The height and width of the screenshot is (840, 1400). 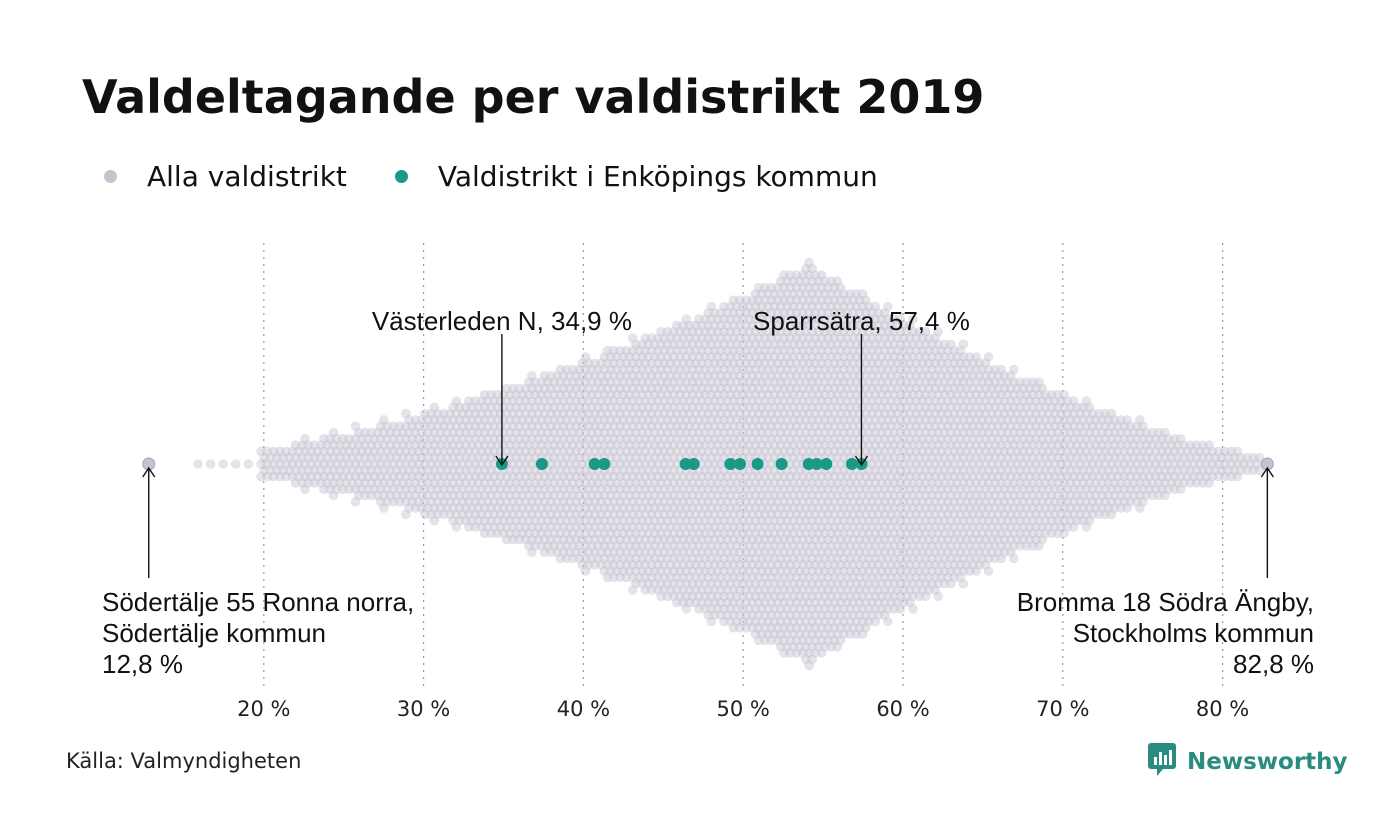 What do you see at coordinates (247, 176) in the screenshot?
I see `legend-label-all: Alla valdistrikt` at bounding box center [247, 176].